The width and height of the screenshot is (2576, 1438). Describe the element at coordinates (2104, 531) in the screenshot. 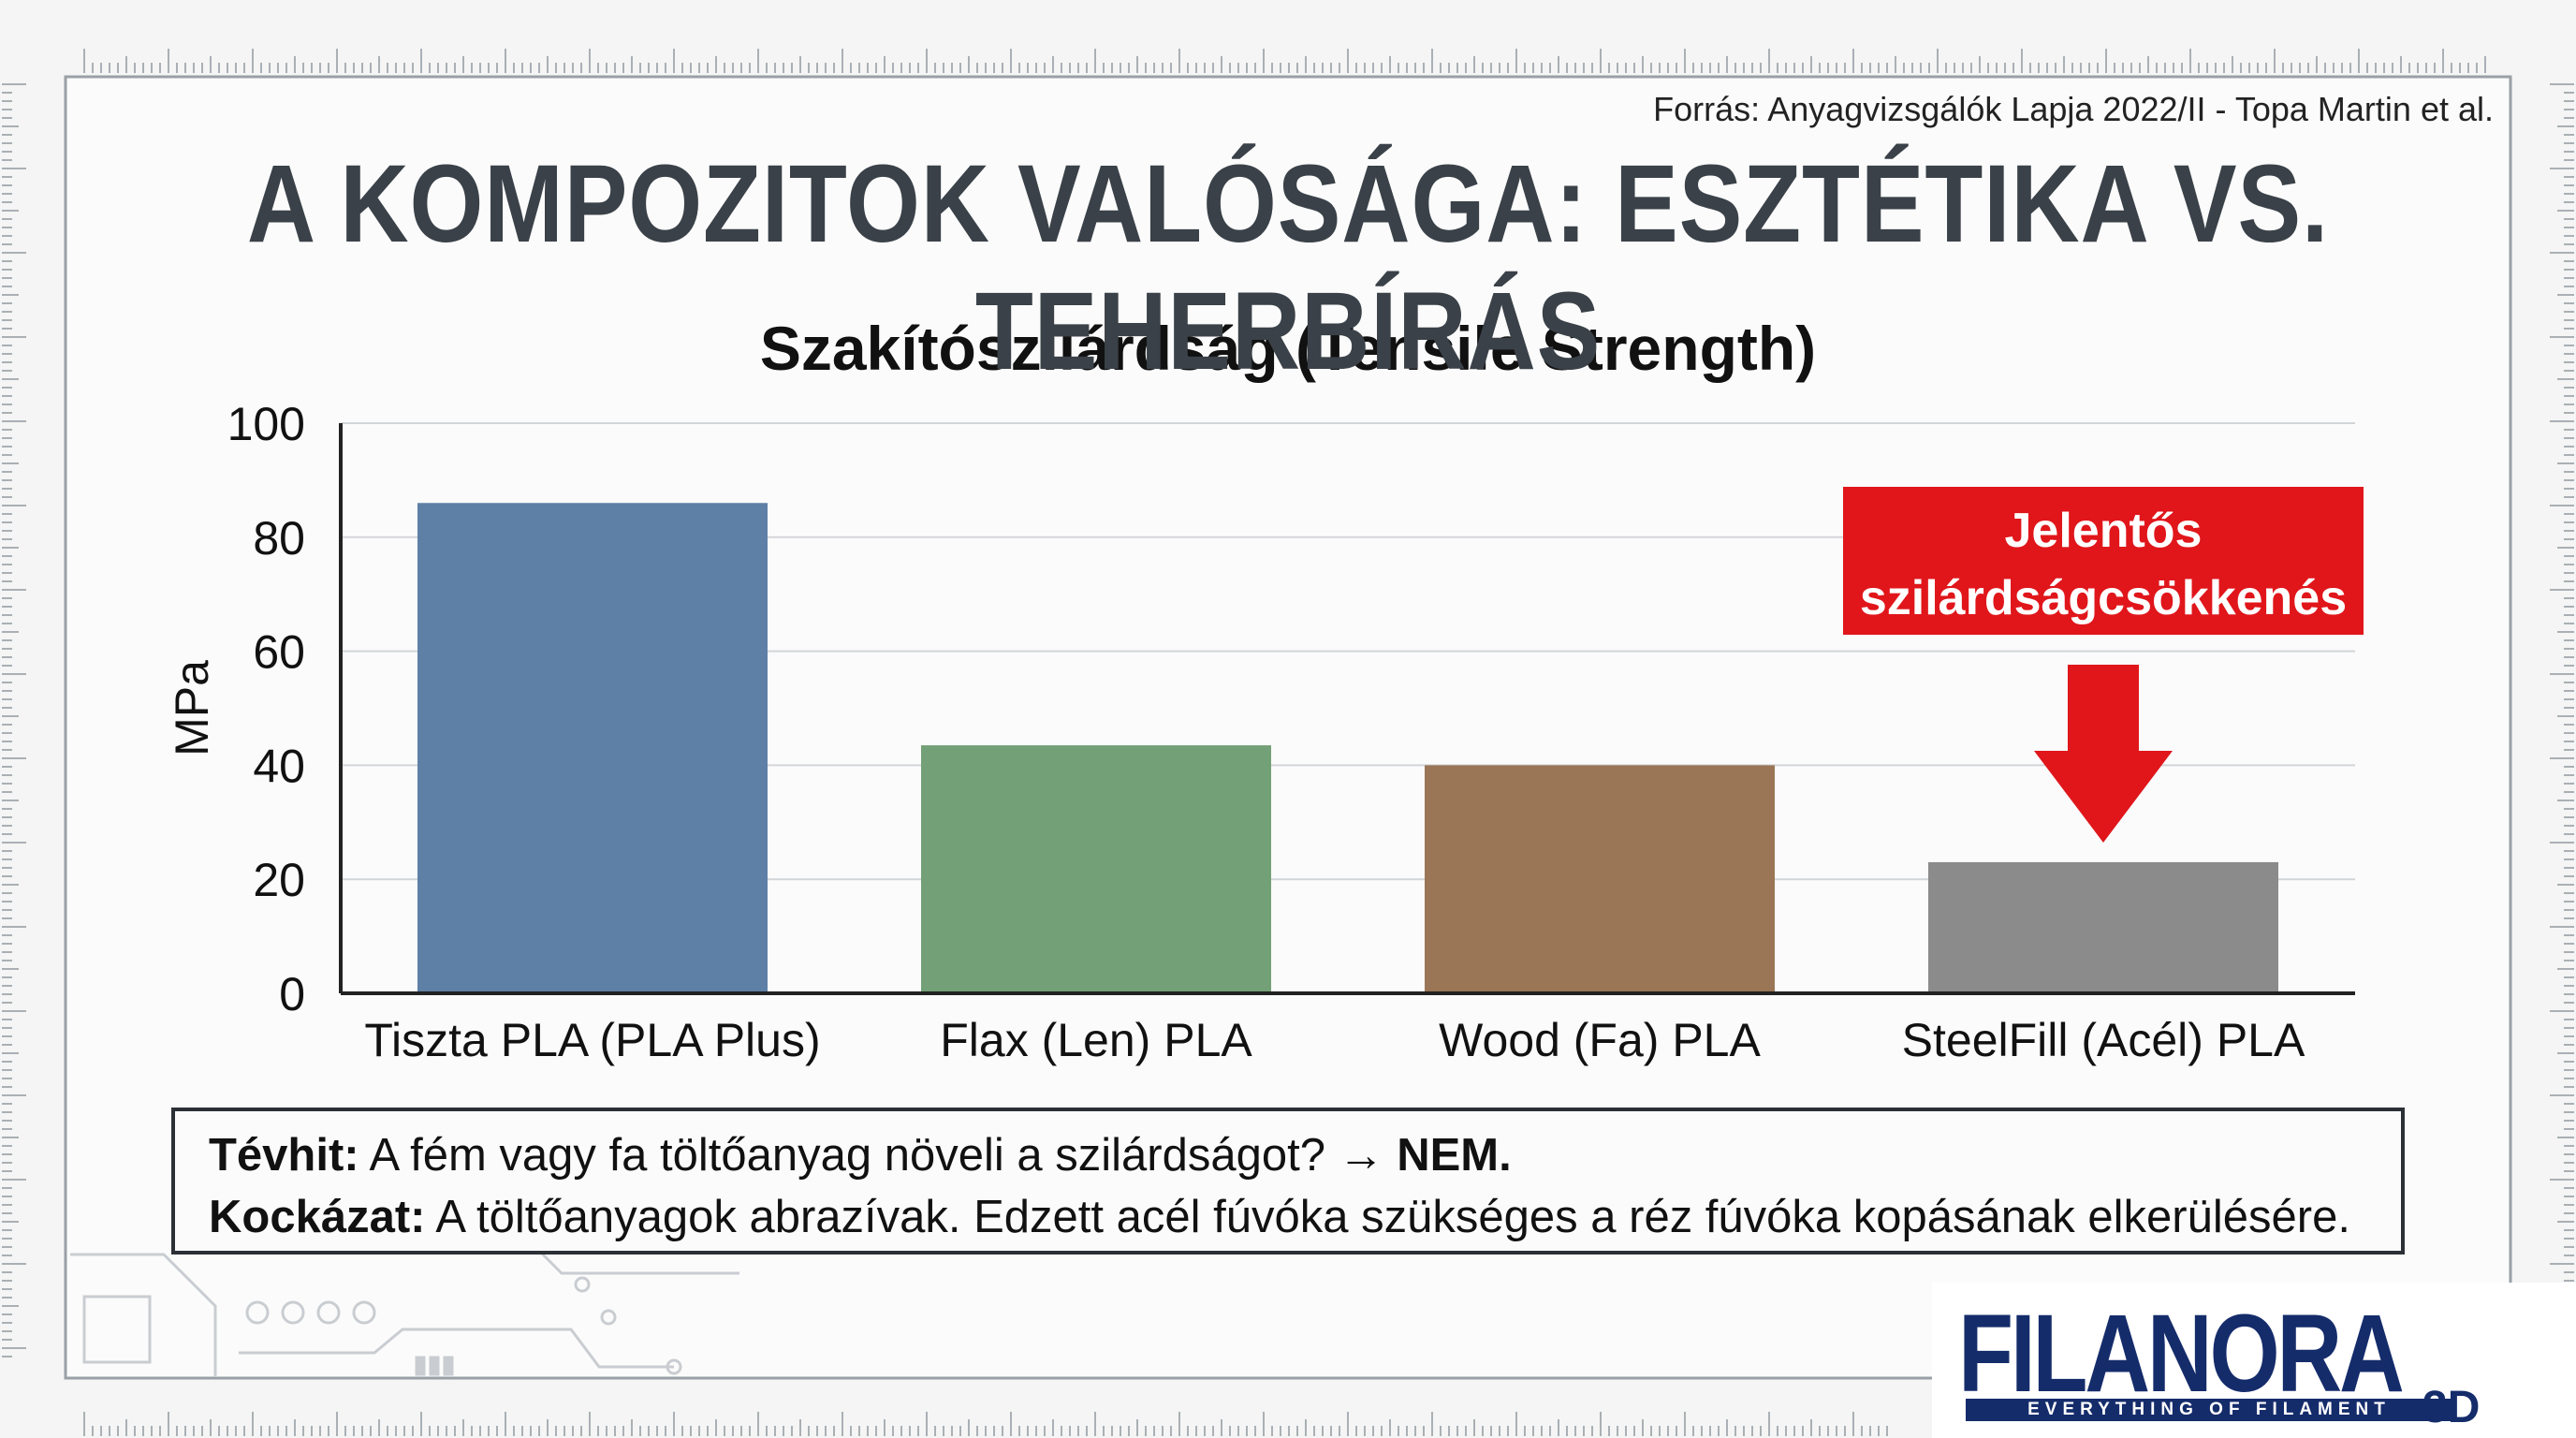

I see `annotation-line-1: Jelentős` at that location.